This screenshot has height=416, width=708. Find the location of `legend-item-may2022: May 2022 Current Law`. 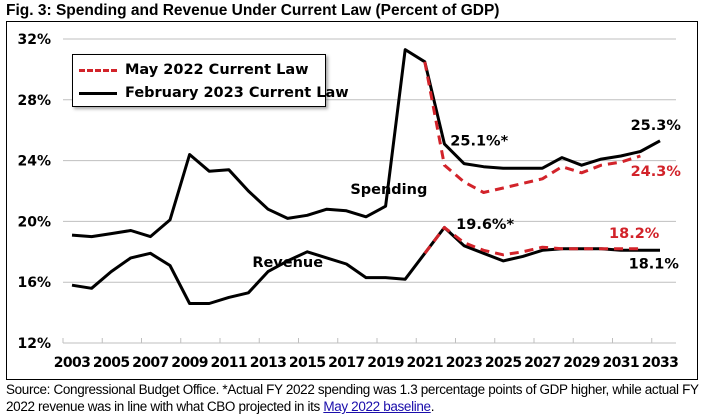

legend-item-may2022: May 2022 Current Law is located at coordinates (194, 70).